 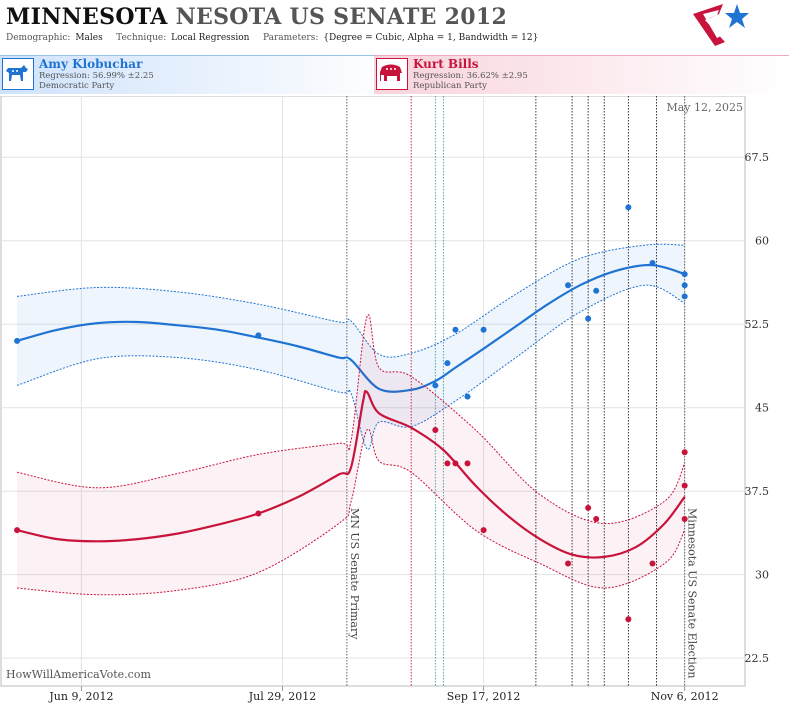 What do you see at coordinates (141, 38) in the screenshot?
I see `technique-label: Technique:` at bounding box center [141, 38].